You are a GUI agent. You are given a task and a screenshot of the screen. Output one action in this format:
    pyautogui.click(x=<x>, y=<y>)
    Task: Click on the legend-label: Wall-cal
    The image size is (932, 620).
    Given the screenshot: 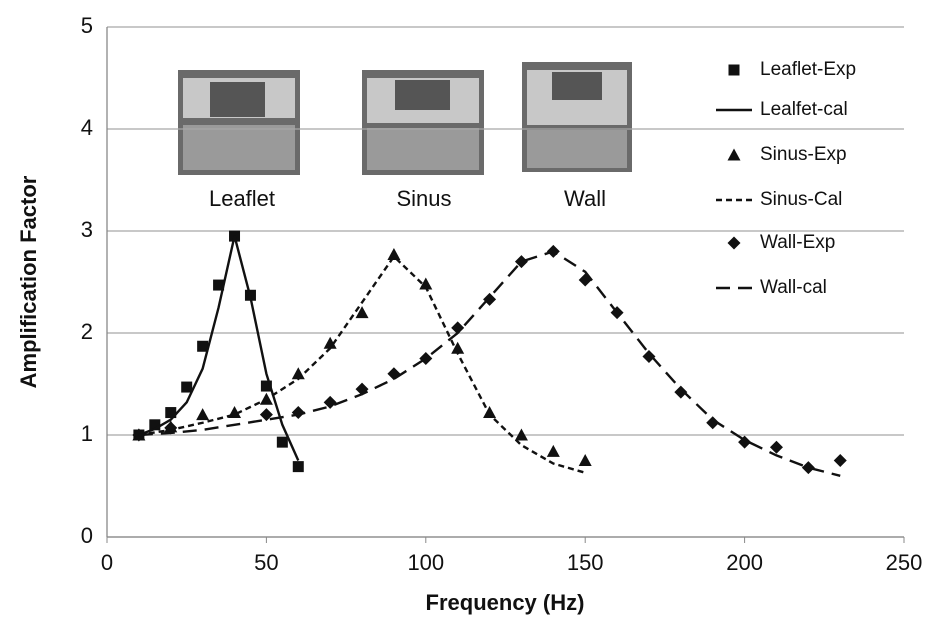 What is the action you would take?
    pyautogui.click(x=793, y=287)
    